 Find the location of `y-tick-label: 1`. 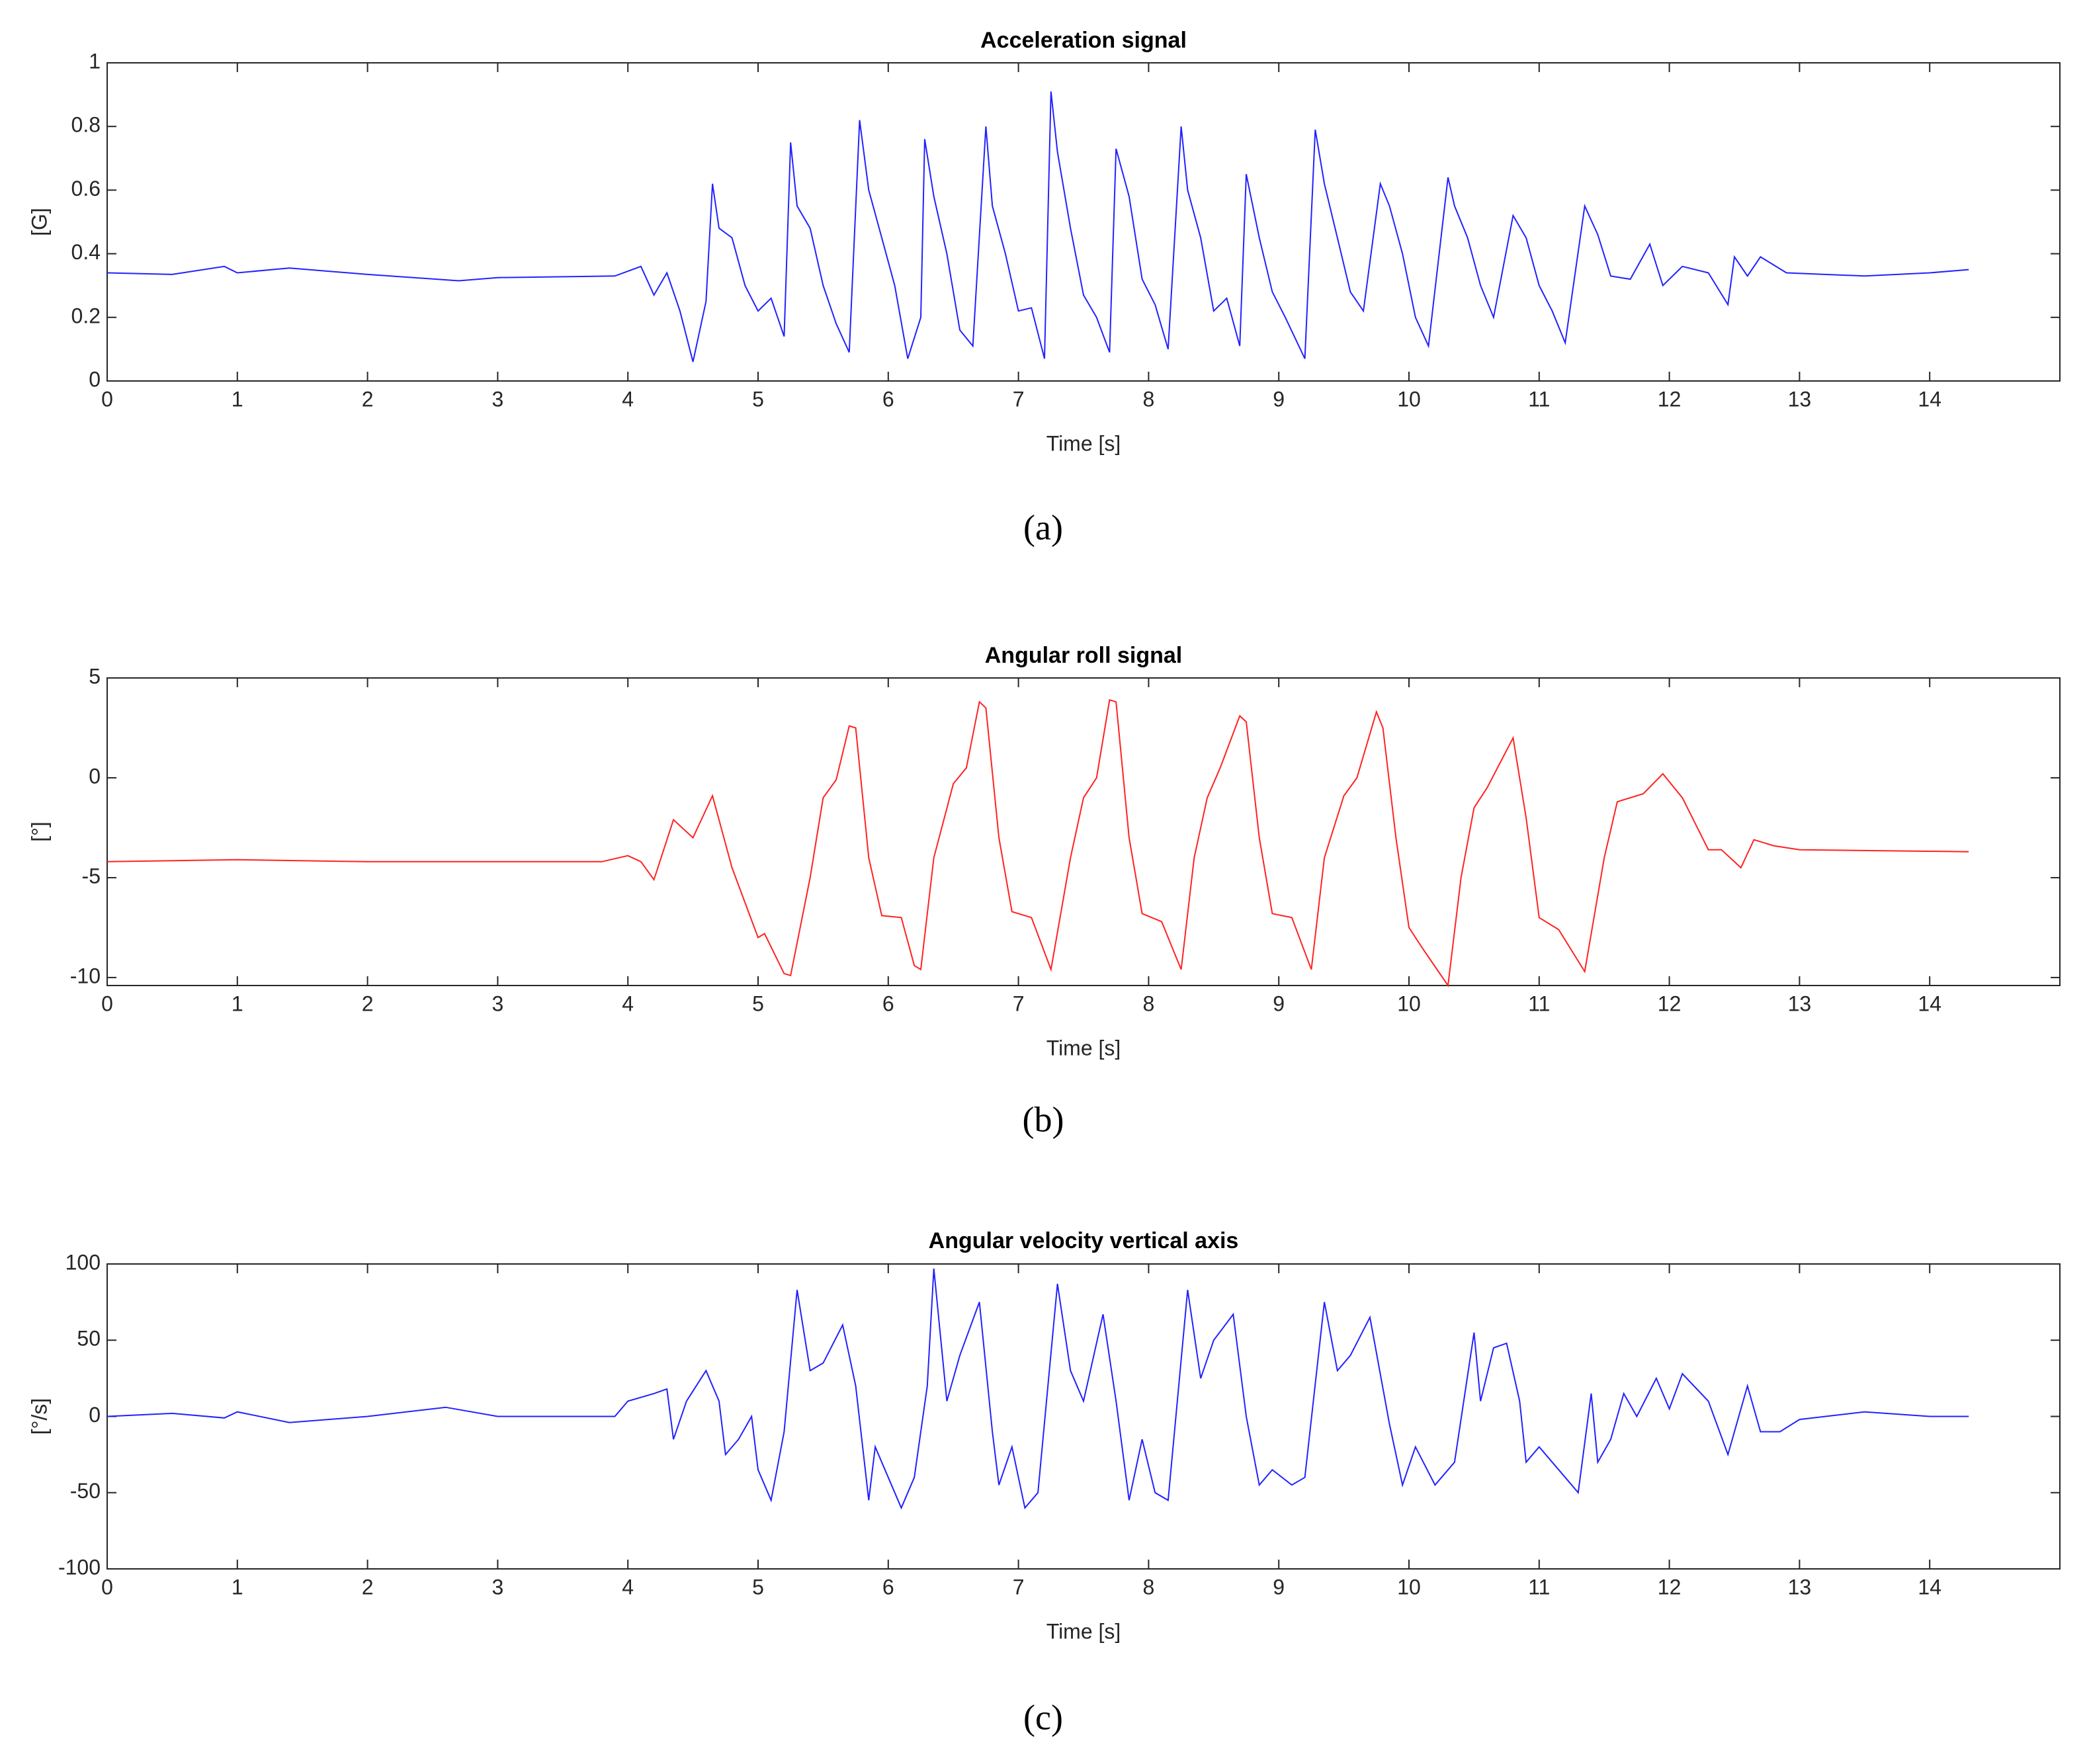

y-tick-label: 1 is located at coordinates (95, 61).